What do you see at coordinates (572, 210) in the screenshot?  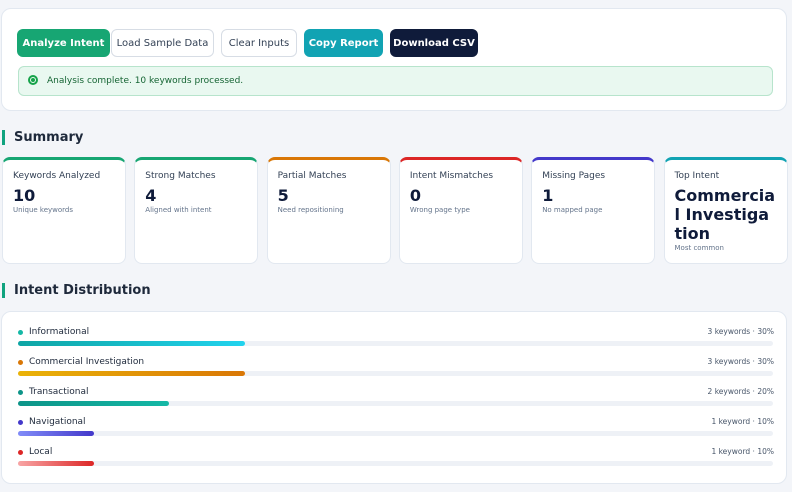 I see `card-note: No mapped page` at bounding box center [572, 210].